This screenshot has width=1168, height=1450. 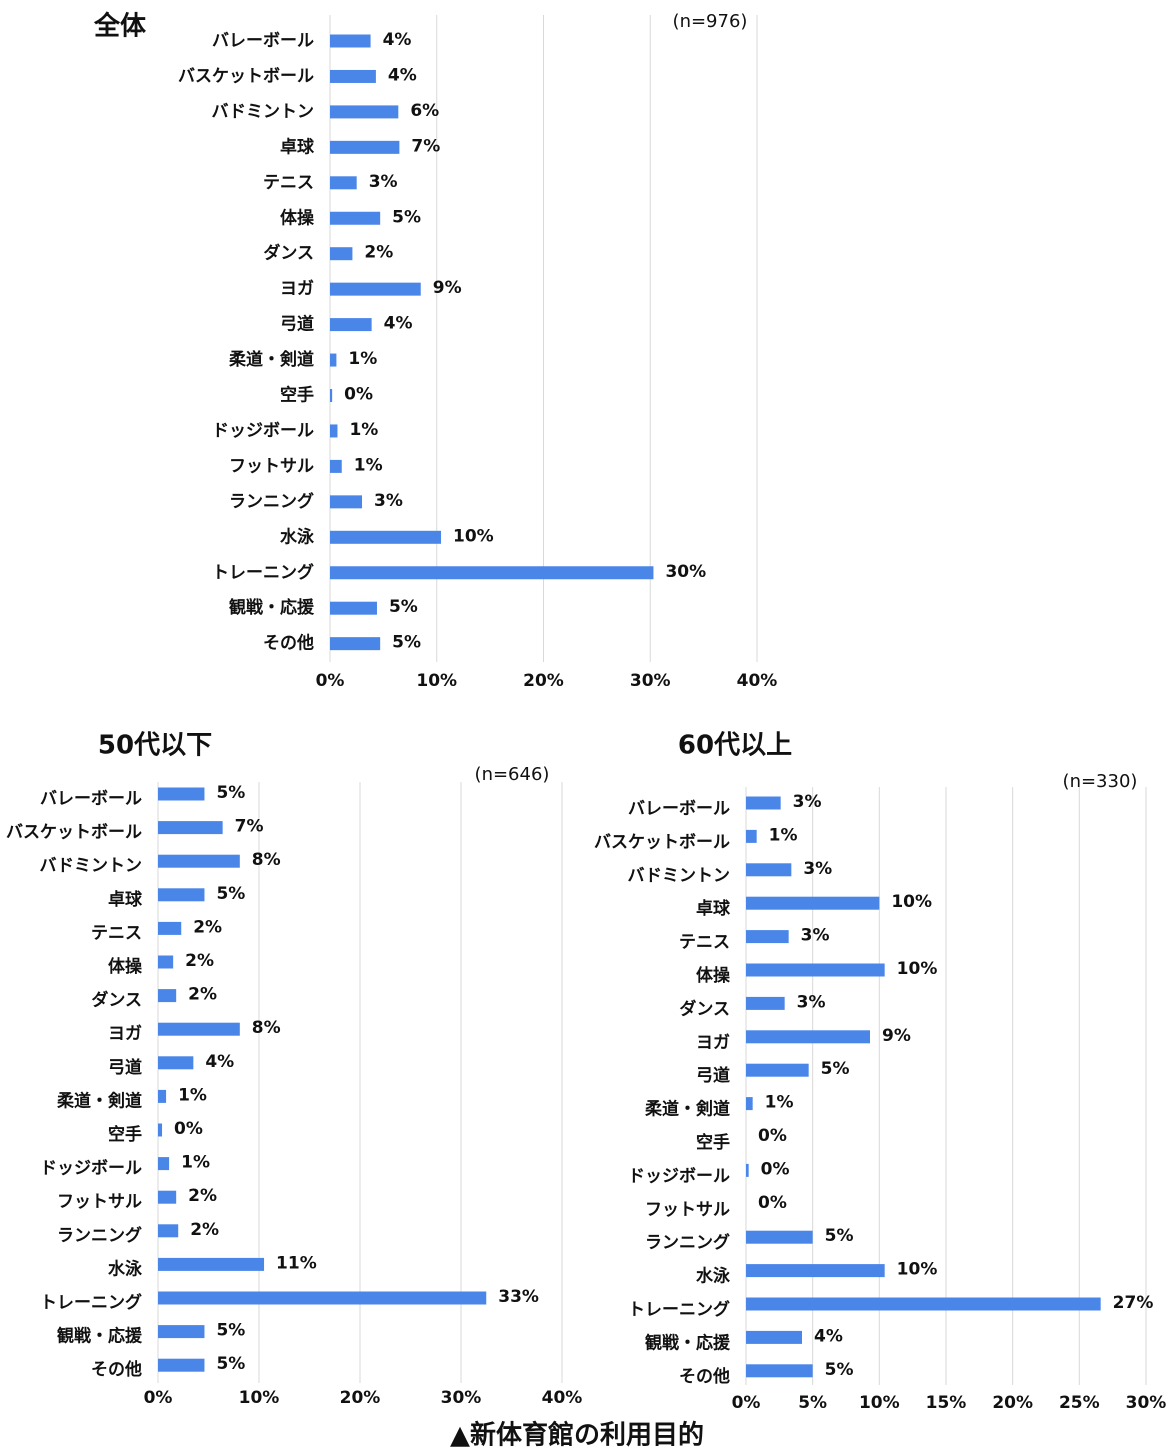 What do you see at coordinates (710, 21) in the screenshot?
I see `annotation: (n=976)` at bounding box center [710, 21].